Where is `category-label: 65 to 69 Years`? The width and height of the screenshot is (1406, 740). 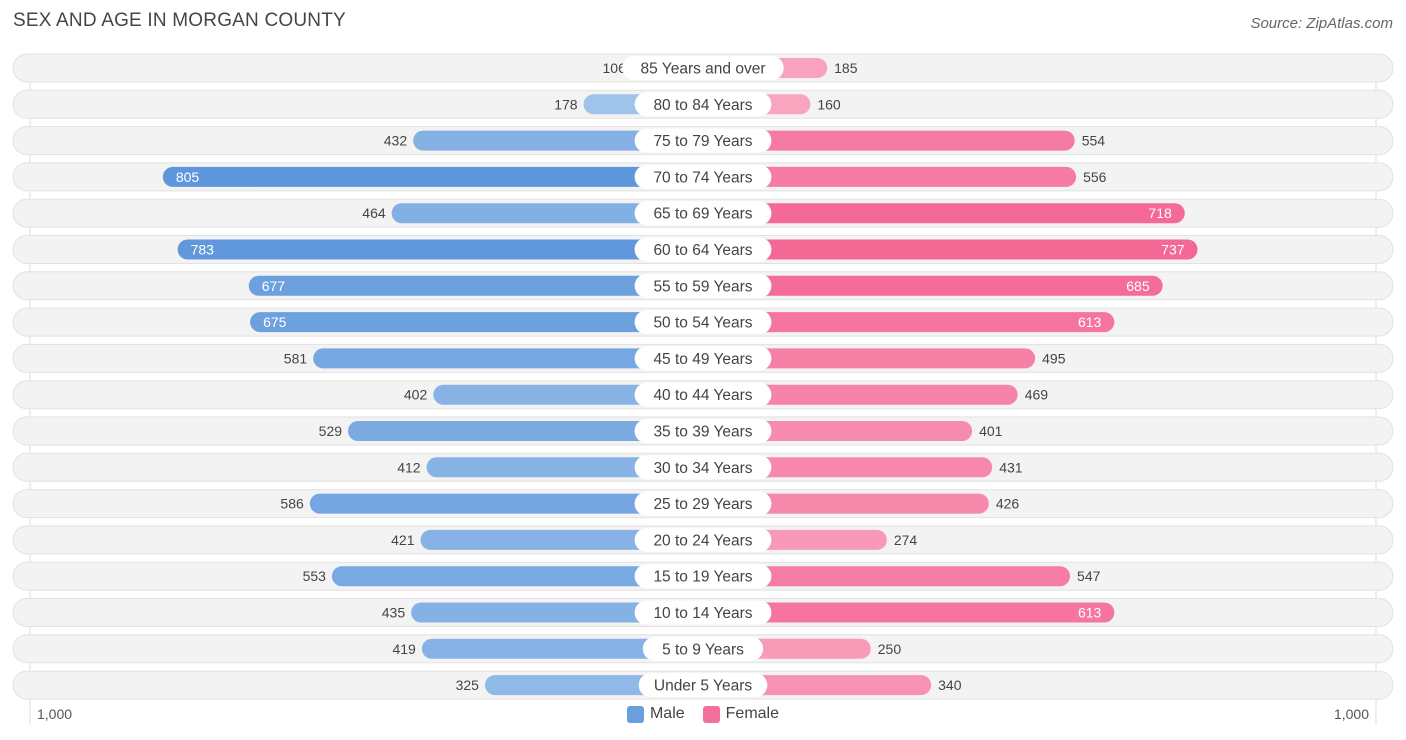 category-label: 65 to 69 Years is located at coordinates (702, 214).